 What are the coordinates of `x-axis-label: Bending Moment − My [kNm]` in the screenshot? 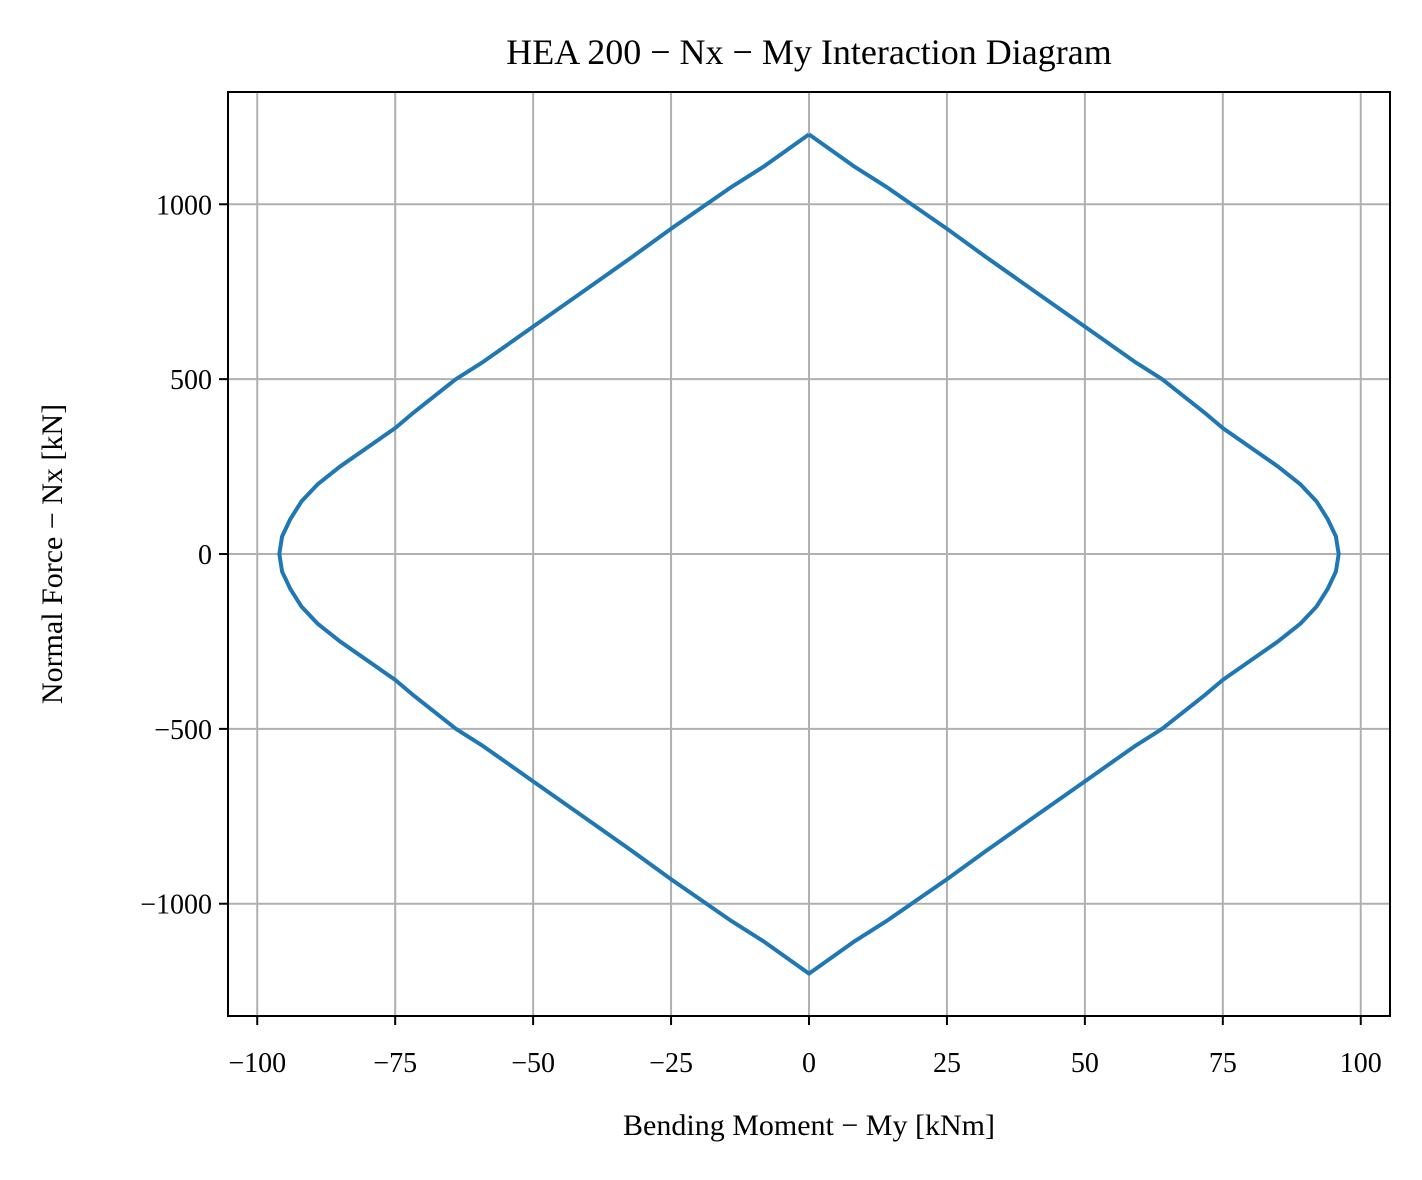 It's located at (809, 1125).